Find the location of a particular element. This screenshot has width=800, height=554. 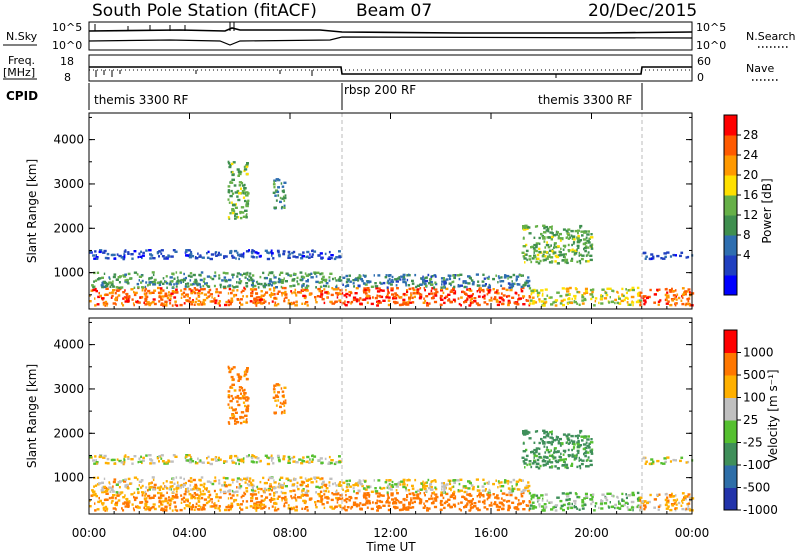

freq-lo-tick: 8 is located at coordinates (67, 77).